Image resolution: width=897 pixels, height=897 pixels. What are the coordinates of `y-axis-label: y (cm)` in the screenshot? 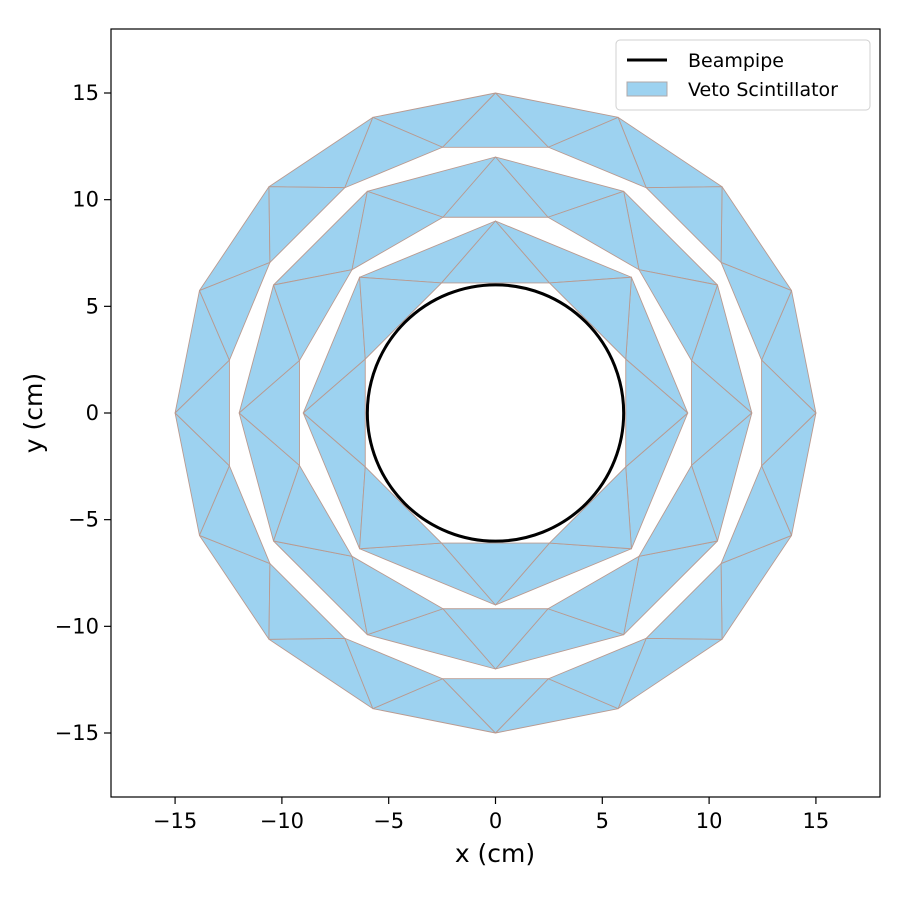 It's located at (33, 413).